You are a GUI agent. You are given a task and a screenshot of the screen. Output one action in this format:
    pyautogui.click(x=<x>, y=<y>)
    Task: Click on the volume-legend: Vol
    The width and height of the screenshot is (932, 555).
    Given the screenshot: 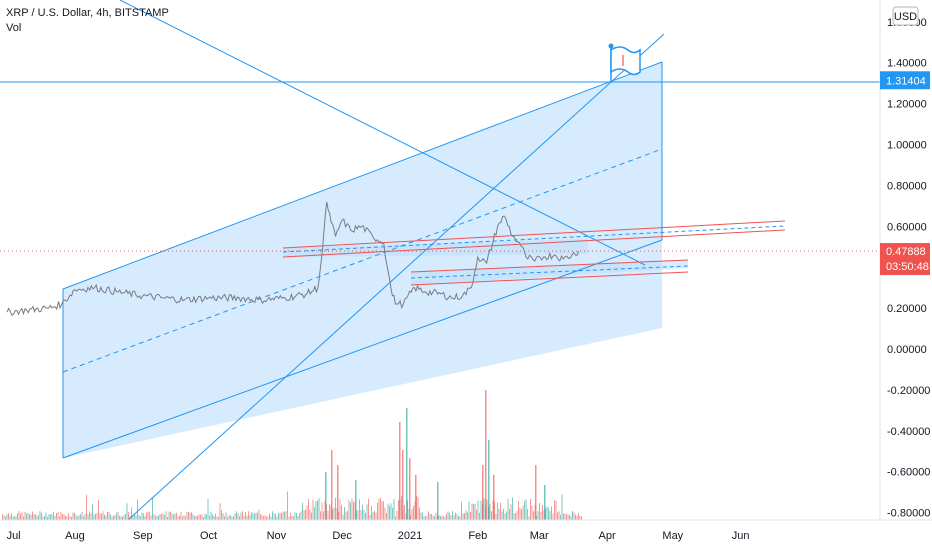 What is the action you would take?
    pyautogui.click(x=14, y=28)
    